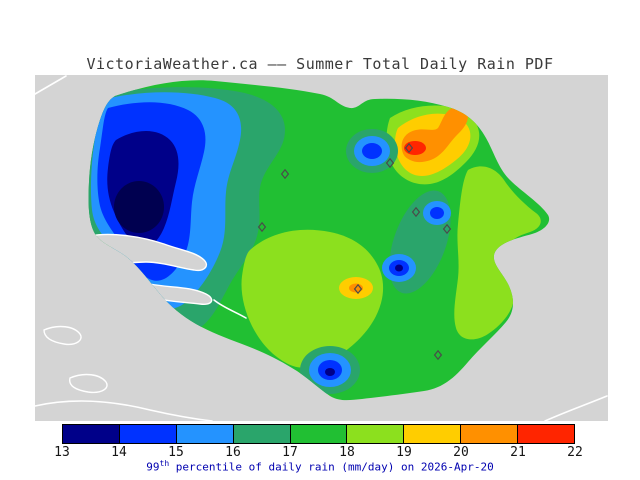 The image size is (640, 480). What do you see at coordinates (123, 411) in the screenshot?
I see `coastline-south-shore` at bounding box center [123, 411].